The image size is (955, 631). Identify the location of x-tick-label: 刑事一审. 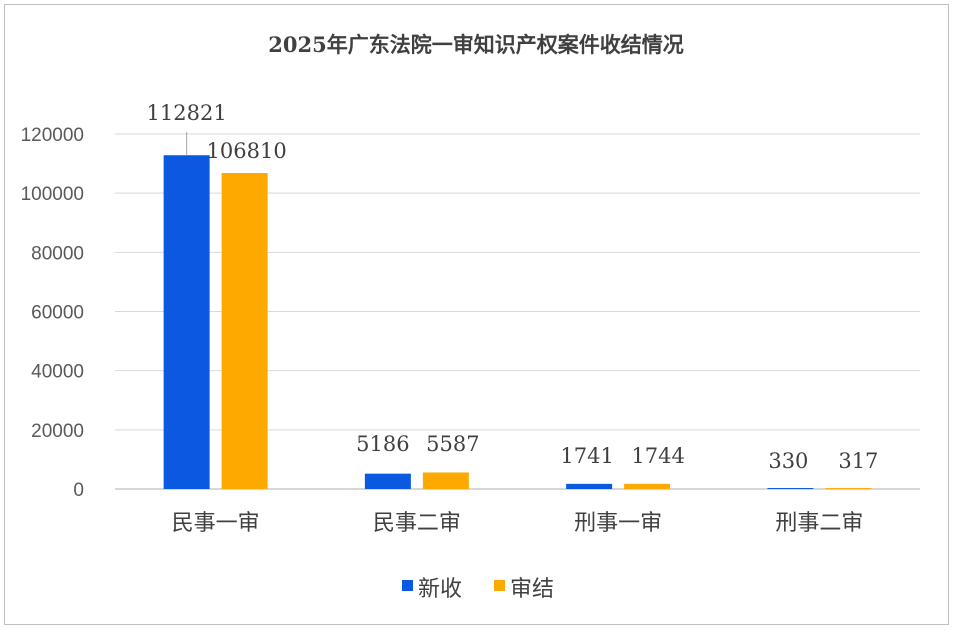
(618, 523).